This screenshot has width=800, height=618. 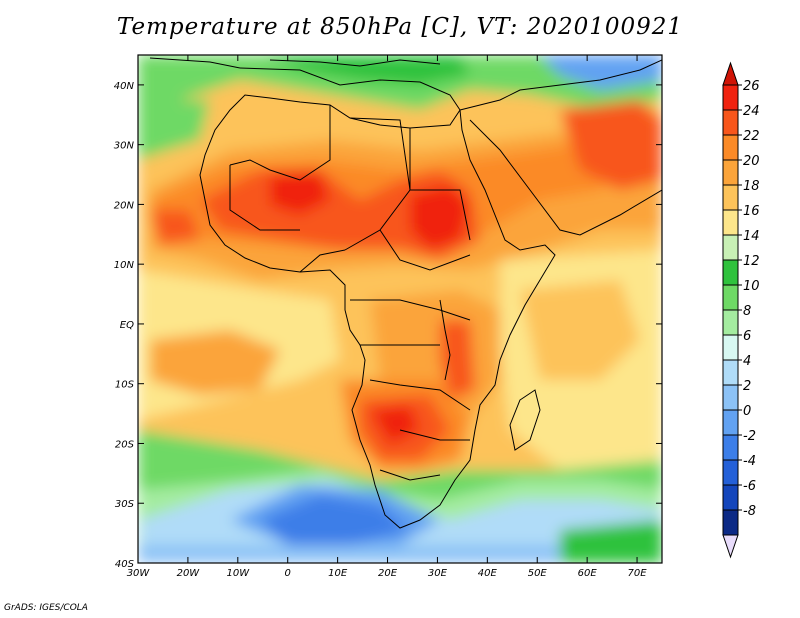 I want to click on lon-tick-label: 20E, so click(x=388, y=573).